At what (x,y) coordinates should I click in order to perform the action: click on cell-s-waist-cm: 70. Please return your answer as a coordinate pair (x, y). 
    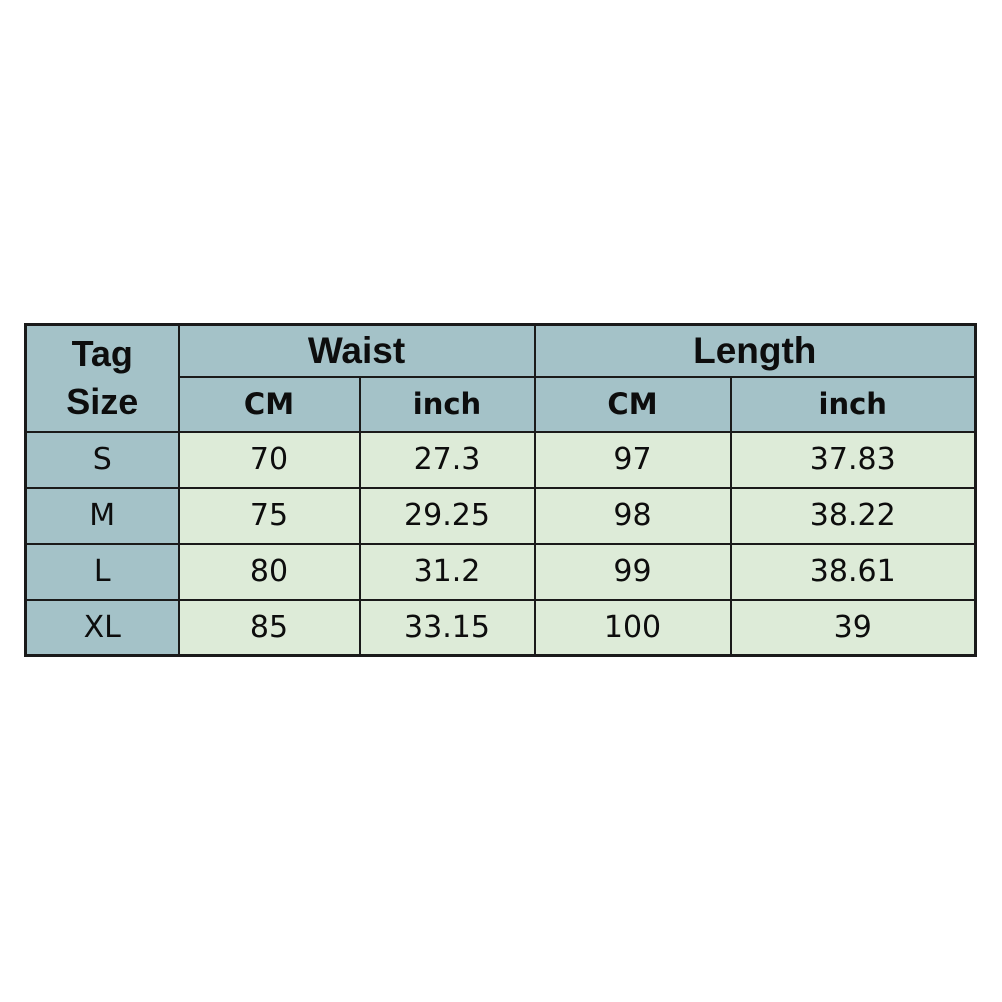
    Looking at the image, I should click on (269, 459).